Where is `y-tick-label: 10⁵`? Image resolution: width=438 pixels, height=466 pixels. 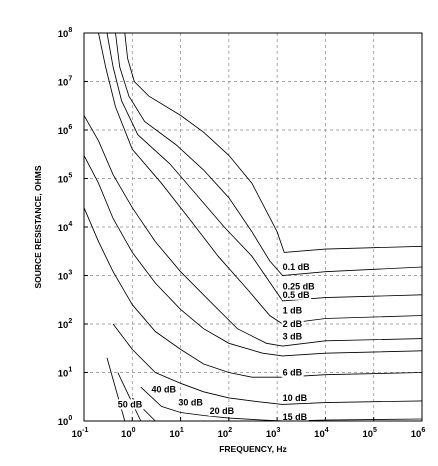
y-tick-label: 10⁵ is located at coordinates (65, 179).